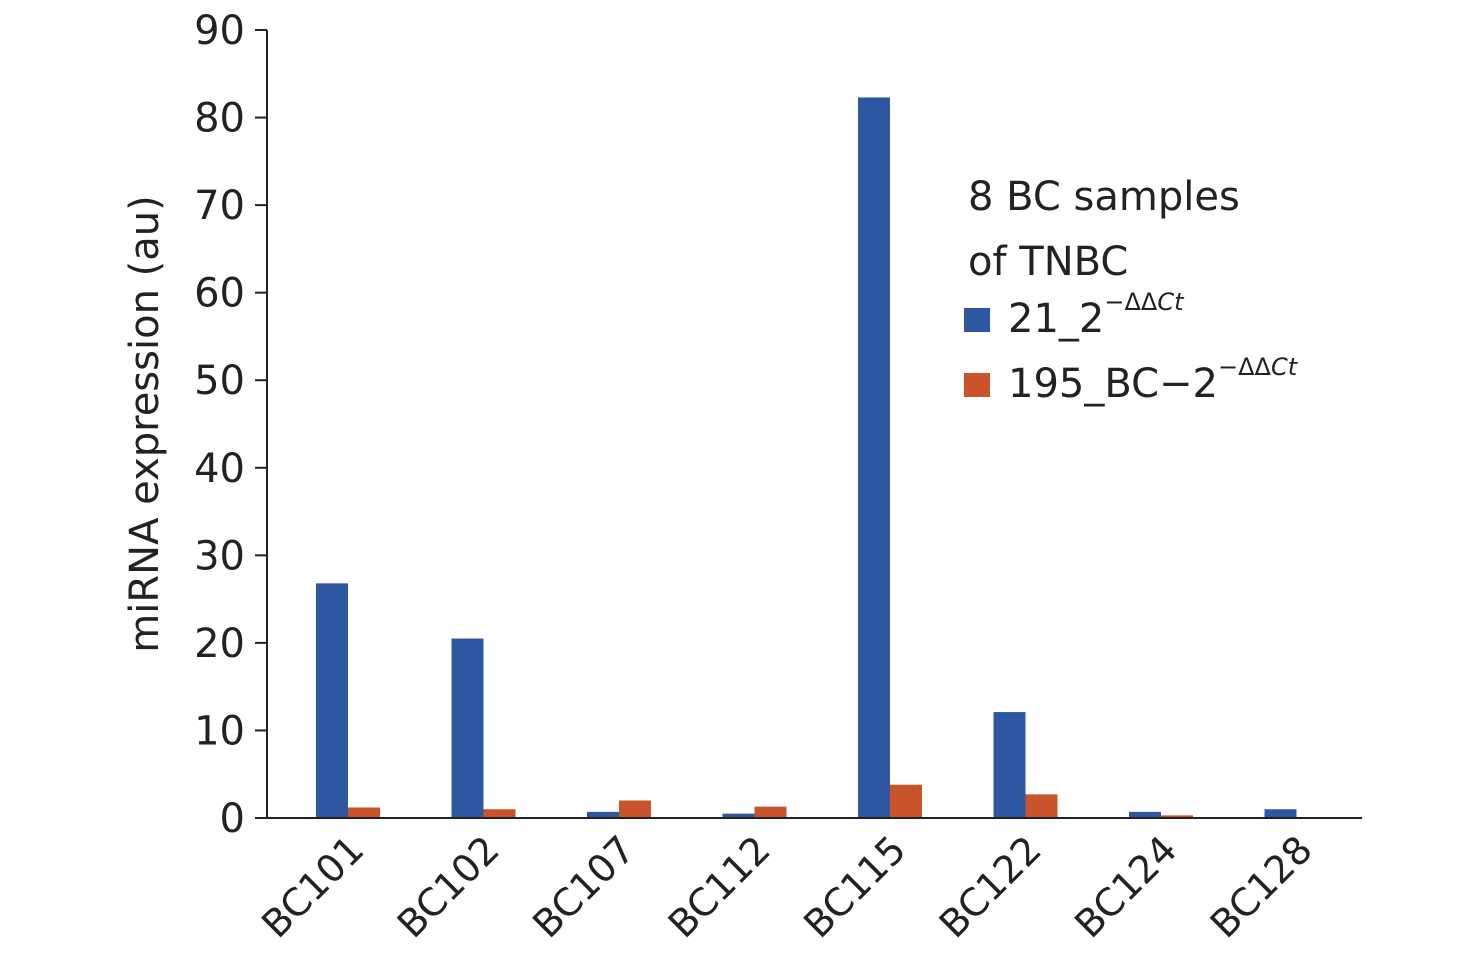 The width and height of the screenshot is (1476, 977). I want to click on x-tick-label: BC124, so click(1125, 886).